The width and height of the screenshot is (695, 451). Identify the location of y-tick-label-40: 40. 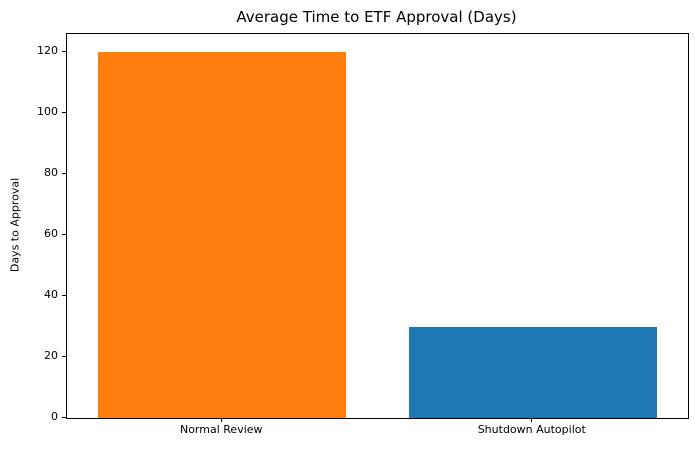
(51, 295).